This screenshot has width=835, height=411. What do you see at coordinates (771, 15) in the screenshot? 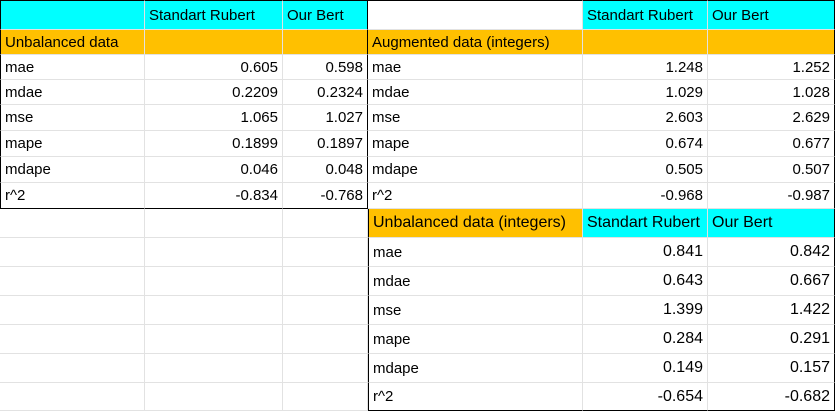
I see `table2-header-cell: Our Bert` at bounding box center [771, 15].